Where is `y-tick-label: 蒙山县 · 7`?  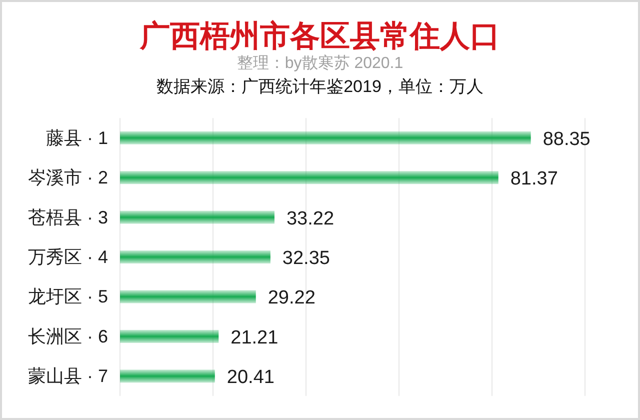
y-tick-label: 蒙山县 · 7 is located at coordinates (68, 376).